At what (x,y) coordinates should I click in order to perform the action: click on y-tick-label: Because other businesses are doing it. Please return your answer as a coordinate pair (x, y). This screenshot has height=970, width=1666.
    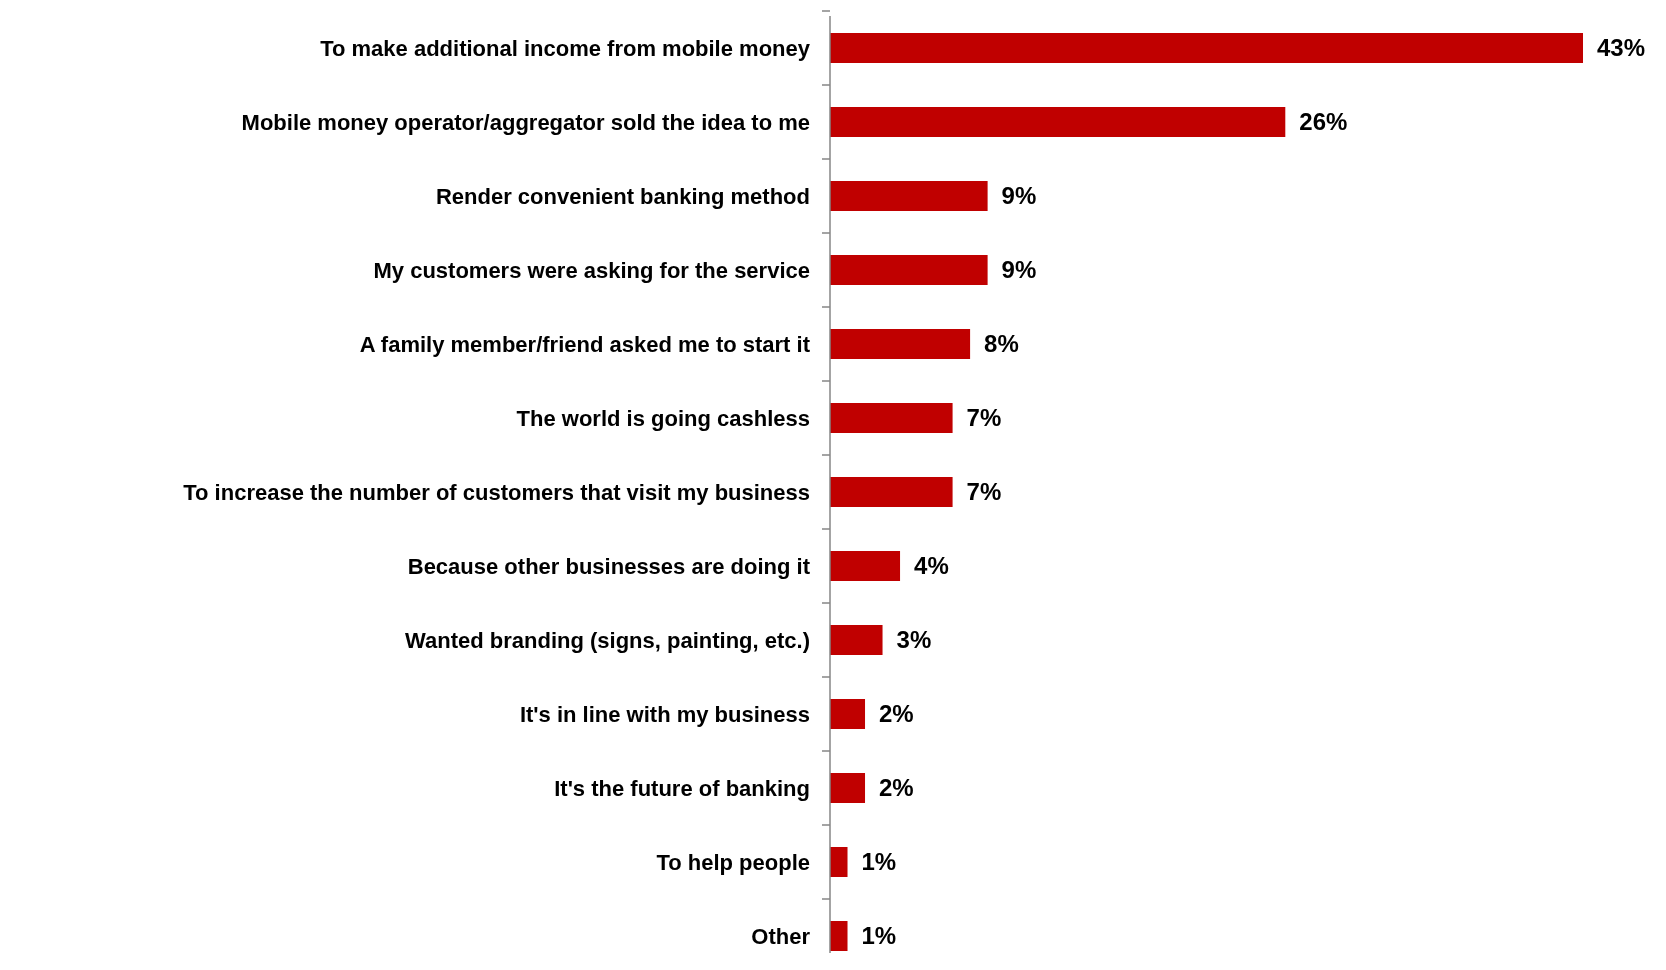
    Looking at the image, I should click on (609, 566).